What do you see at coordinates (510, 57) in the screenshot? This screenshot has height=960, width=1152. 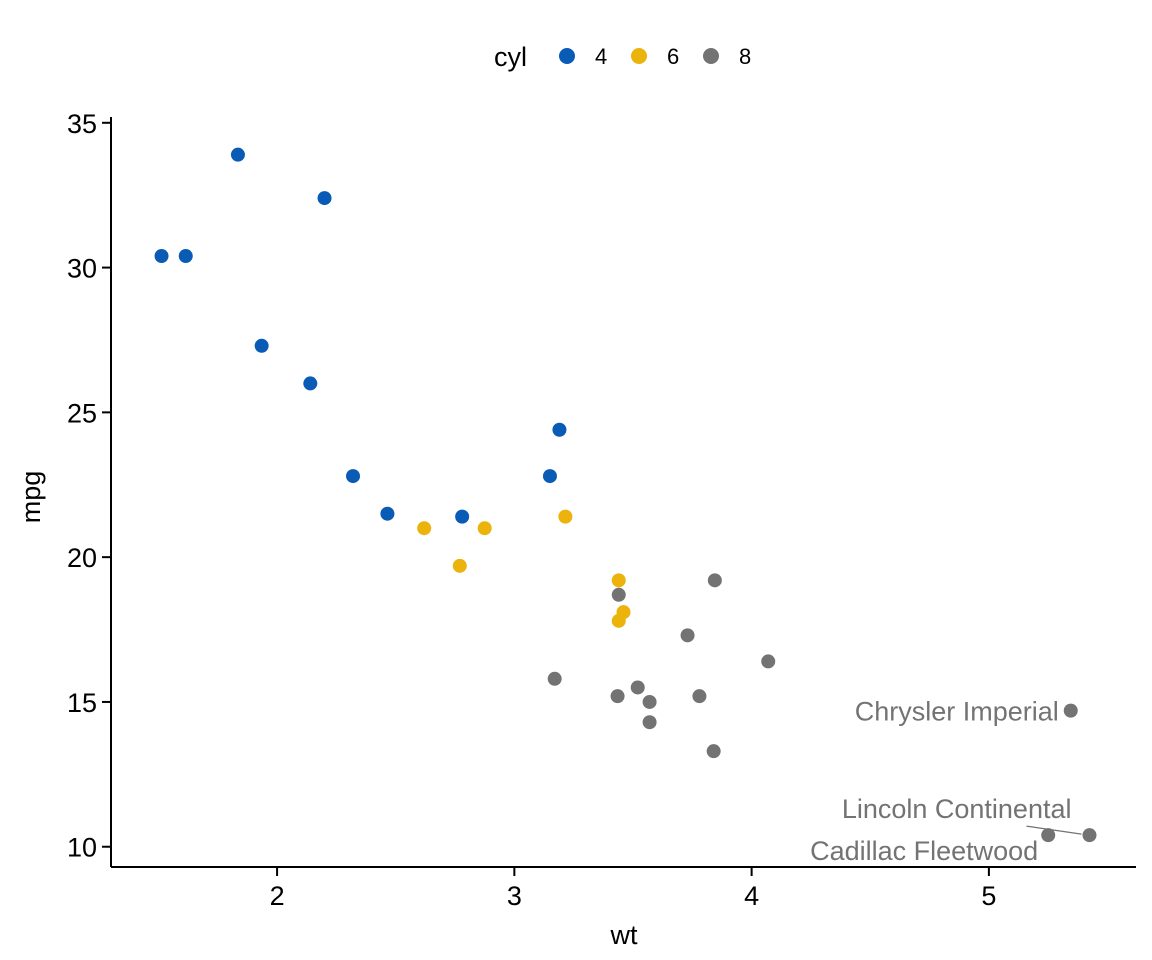 I see `legend-title: cyl` at bounding box center [510, 57].